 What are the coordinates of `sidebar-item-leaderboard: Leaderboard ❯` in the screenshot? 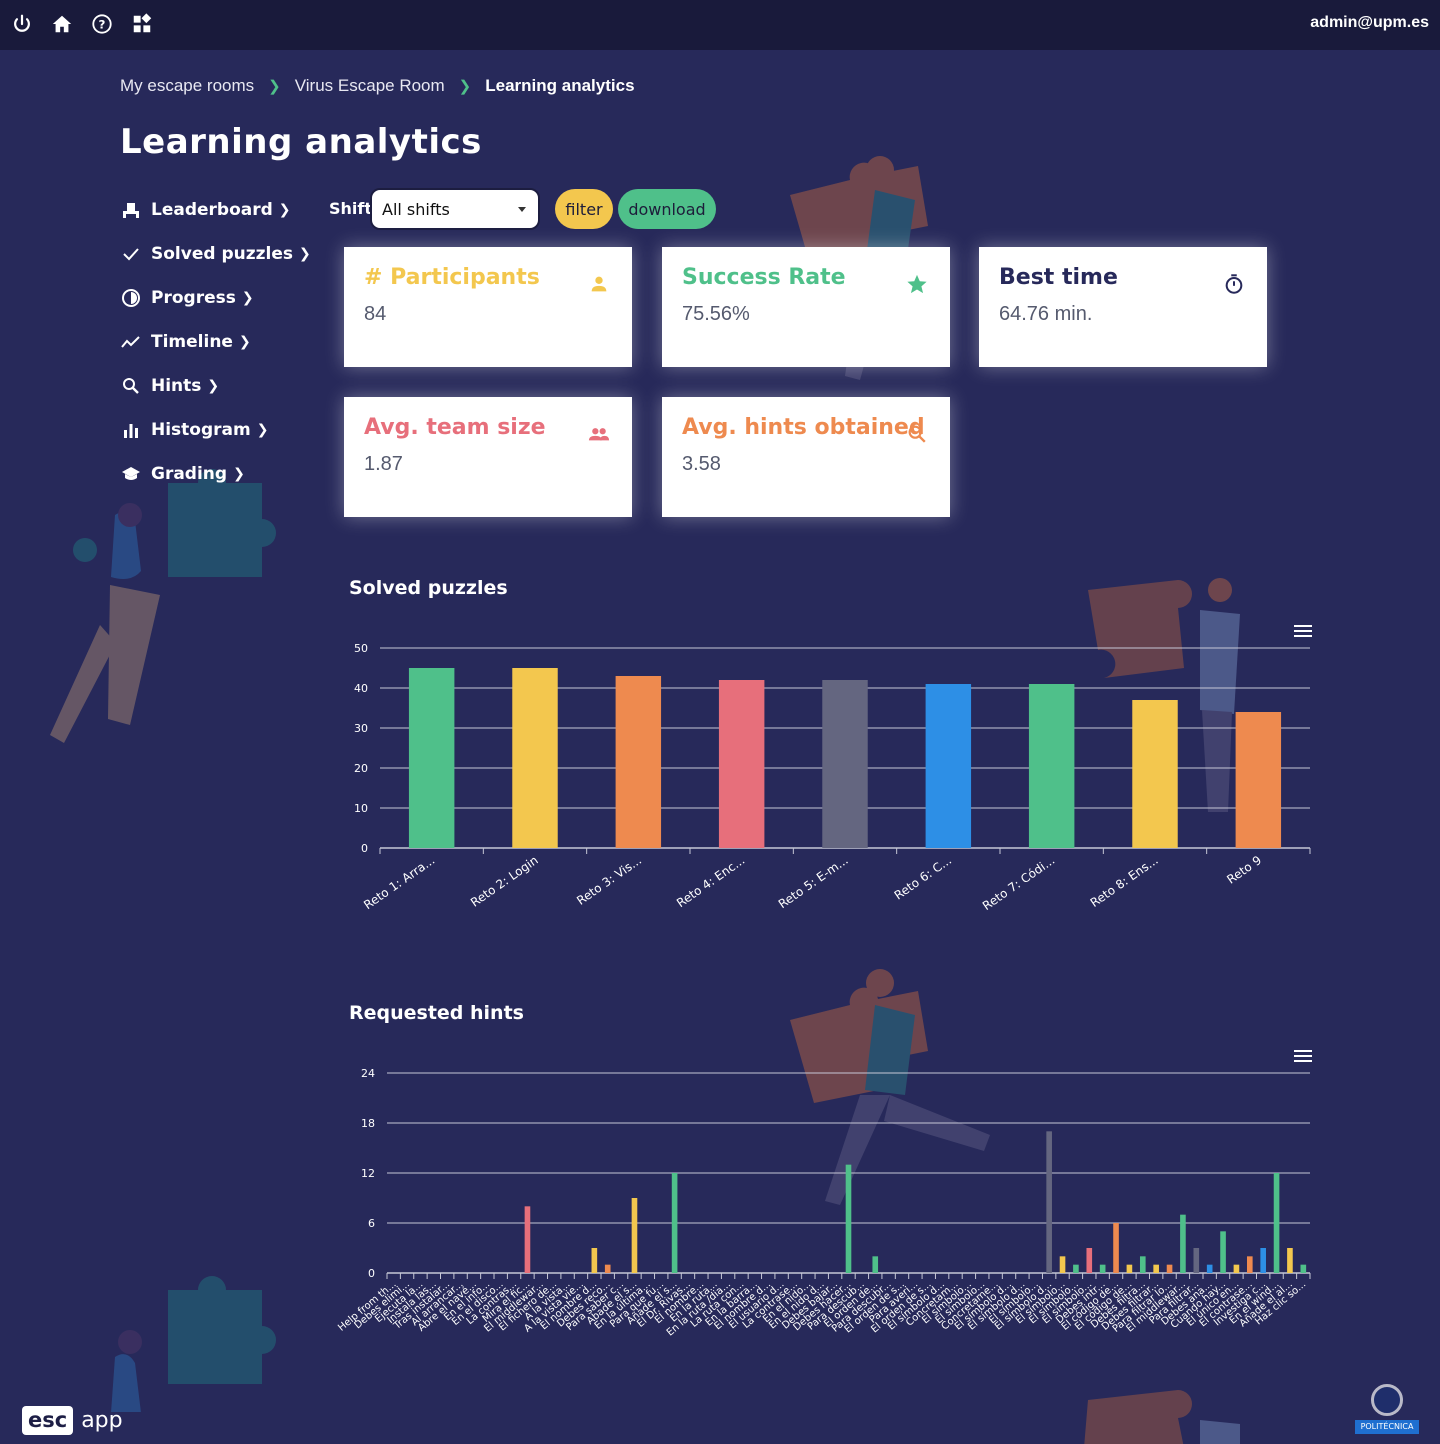 It's located at (220, 210).